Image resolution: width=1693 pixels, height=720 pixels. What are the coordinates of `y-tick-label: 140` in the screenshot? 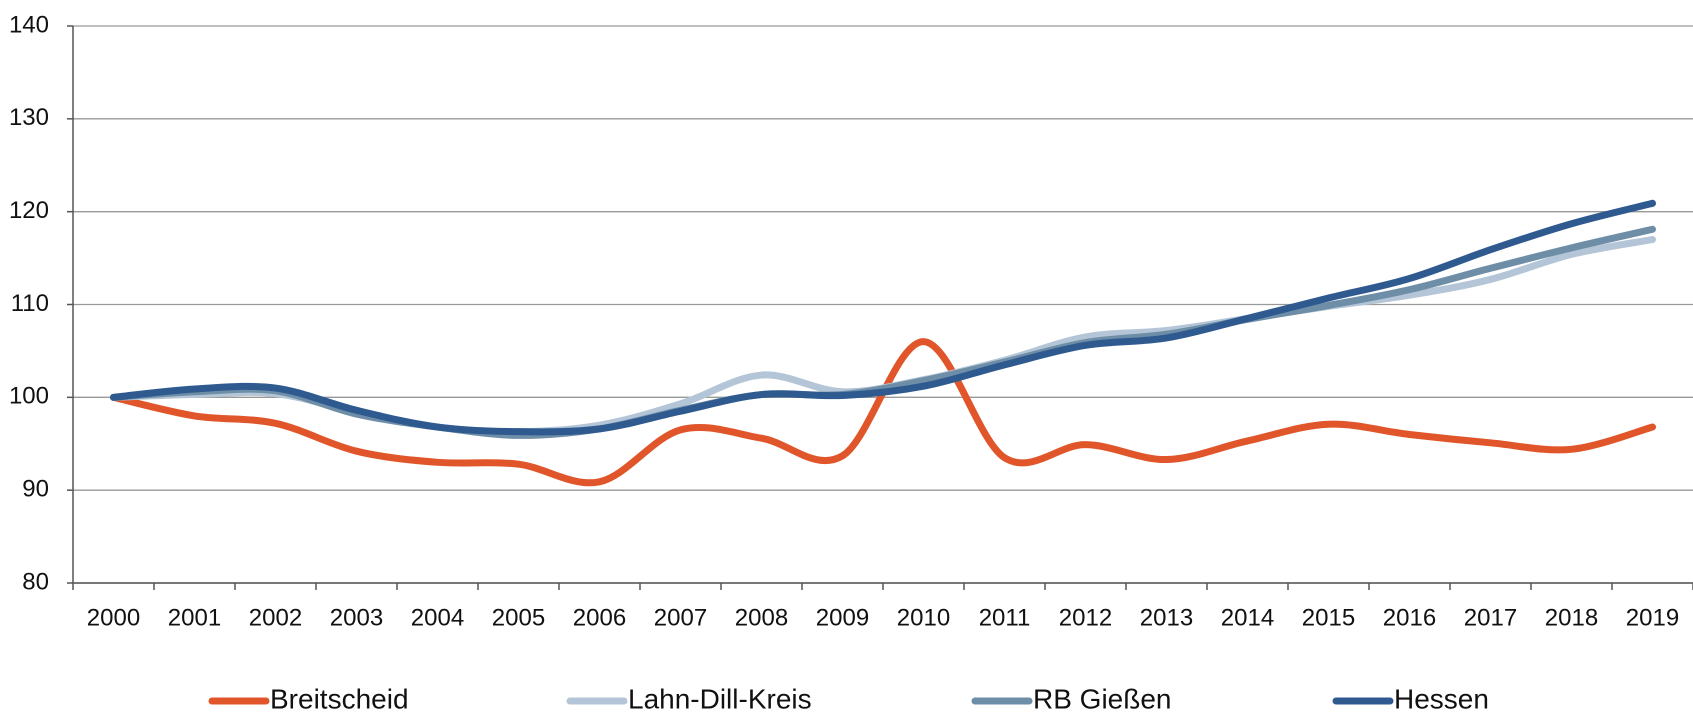 It's located at (29, 24).